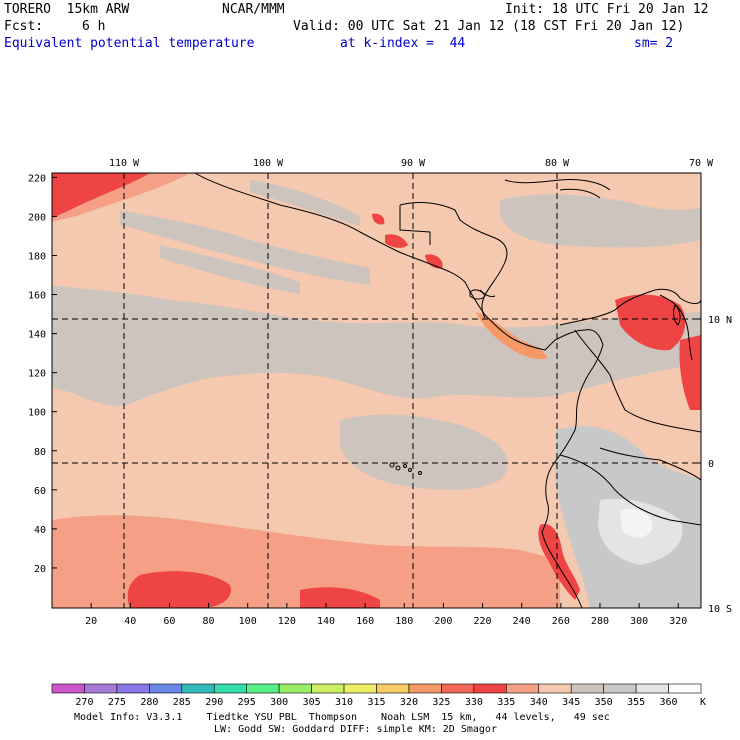 This screenshot has width=740, height=740. What do you see at coordinates (676, 327) in the screenshot?
I see `border-venezuela` at bounding box center [676, 327].